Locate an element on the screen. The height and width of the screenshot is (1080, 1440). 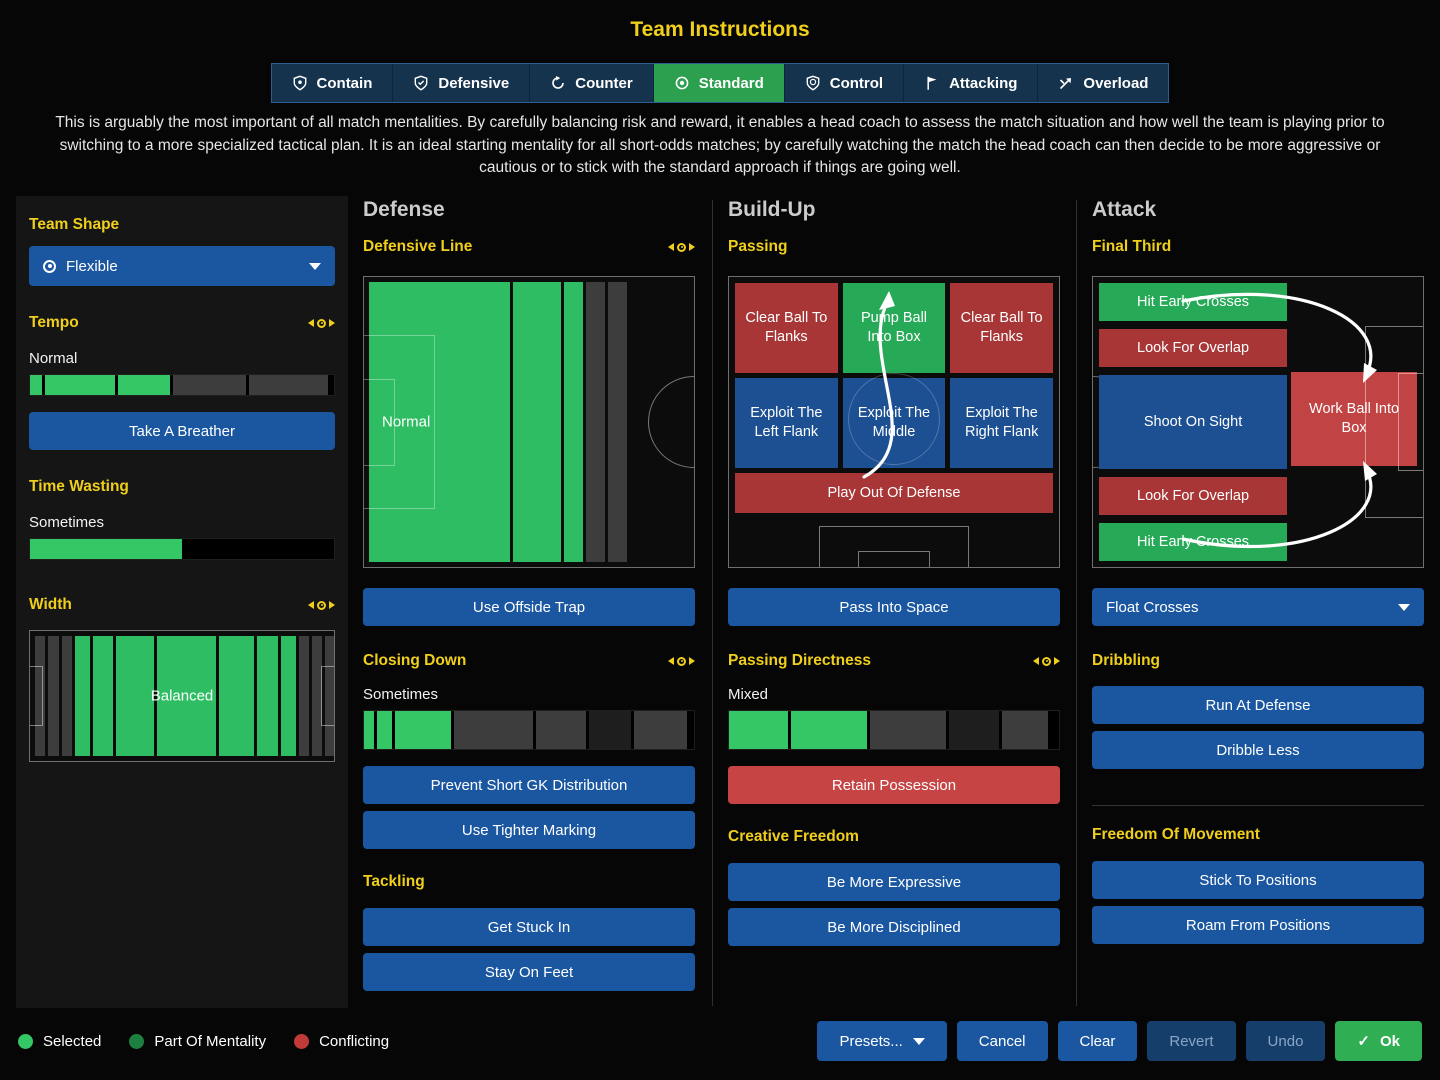
defensive-line-adjust-icon is located at coordinates (681, 247).